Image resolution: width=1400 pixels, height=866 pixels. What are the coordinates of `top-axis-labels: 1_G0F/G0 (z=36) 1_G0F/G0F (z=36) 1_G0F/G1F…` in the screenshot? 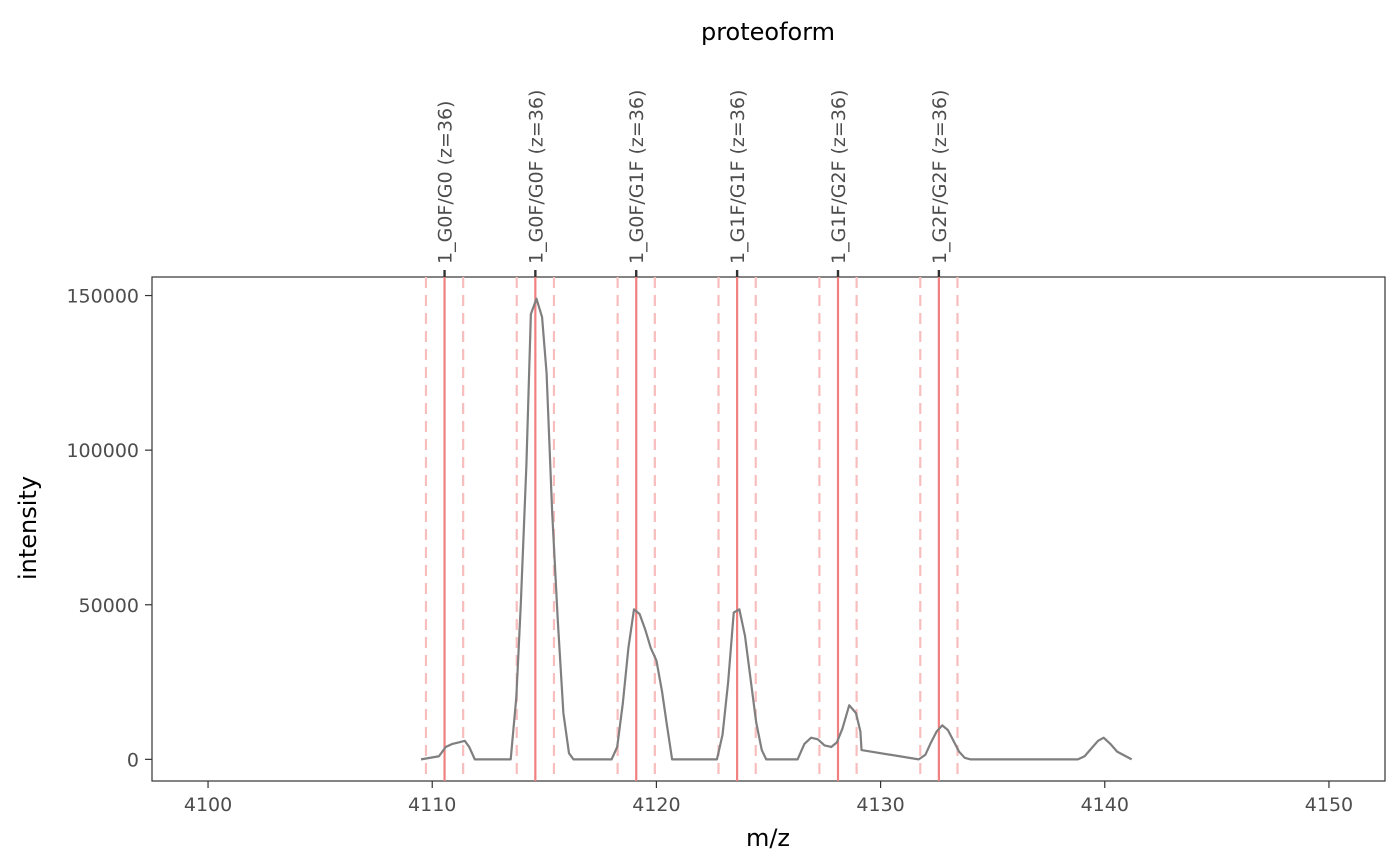 It's located at (693, 177).